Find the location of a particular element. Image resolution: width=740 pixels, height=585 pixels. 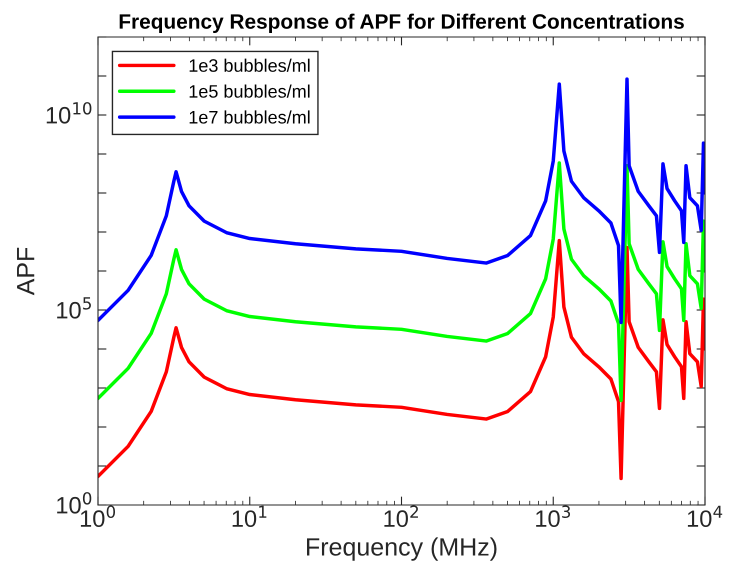

x-tick-label: 10$^{2}$ is located at coordinates (401, 516).